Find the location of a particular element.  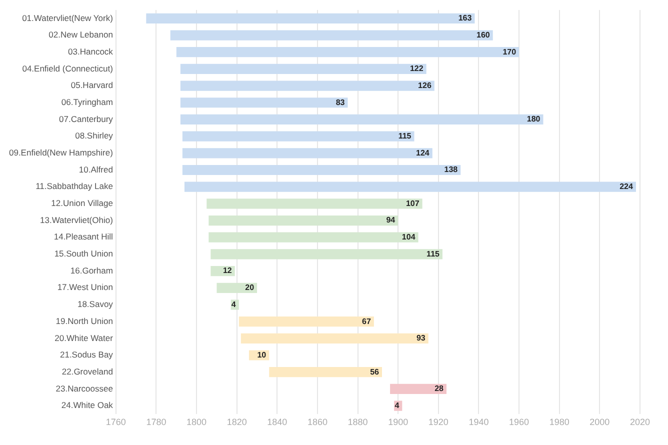

y-tick-label: 02.New Lebanon is located at coordinates (81, 35).